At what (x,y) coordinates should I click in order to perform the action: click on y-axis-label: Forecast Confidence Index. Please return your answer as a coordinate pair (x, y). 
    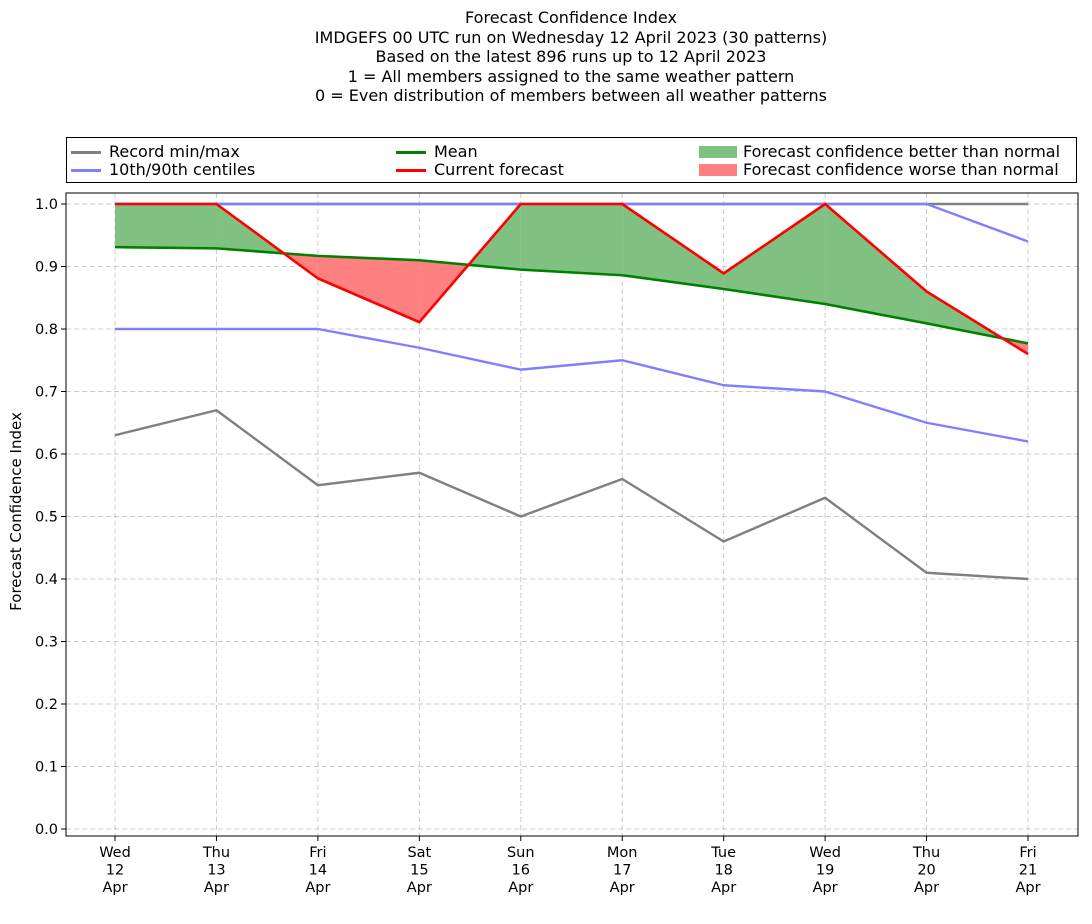
    Looking at the image, I should click on (16, 511).